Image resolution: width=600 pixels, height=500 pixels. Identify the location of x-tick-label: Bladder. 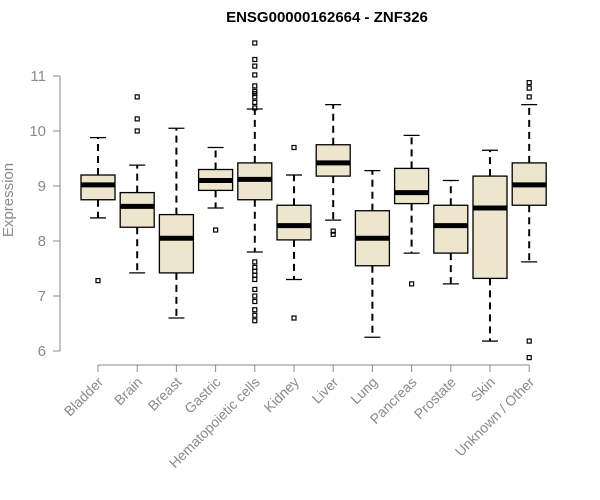
(84, 397).